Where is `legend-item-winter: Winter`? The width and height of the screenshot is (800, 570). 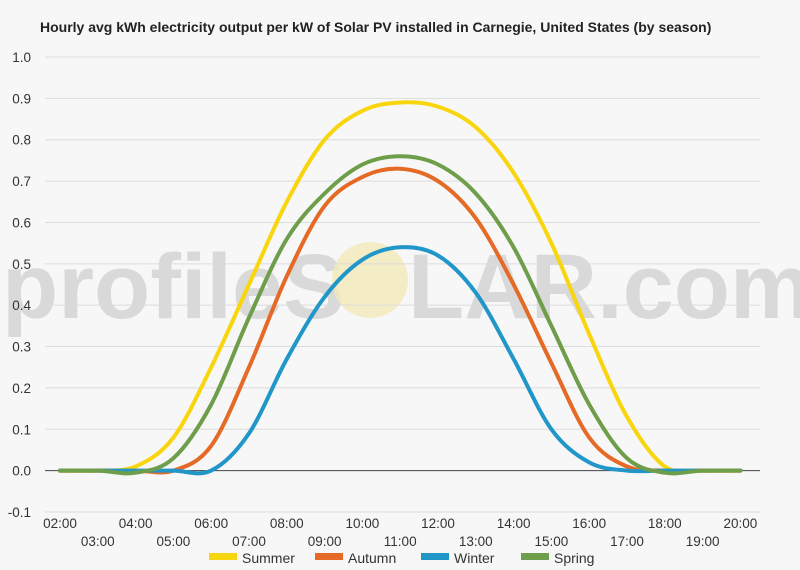 legend-item-winter: Winter is located at coordinates (458, 558).